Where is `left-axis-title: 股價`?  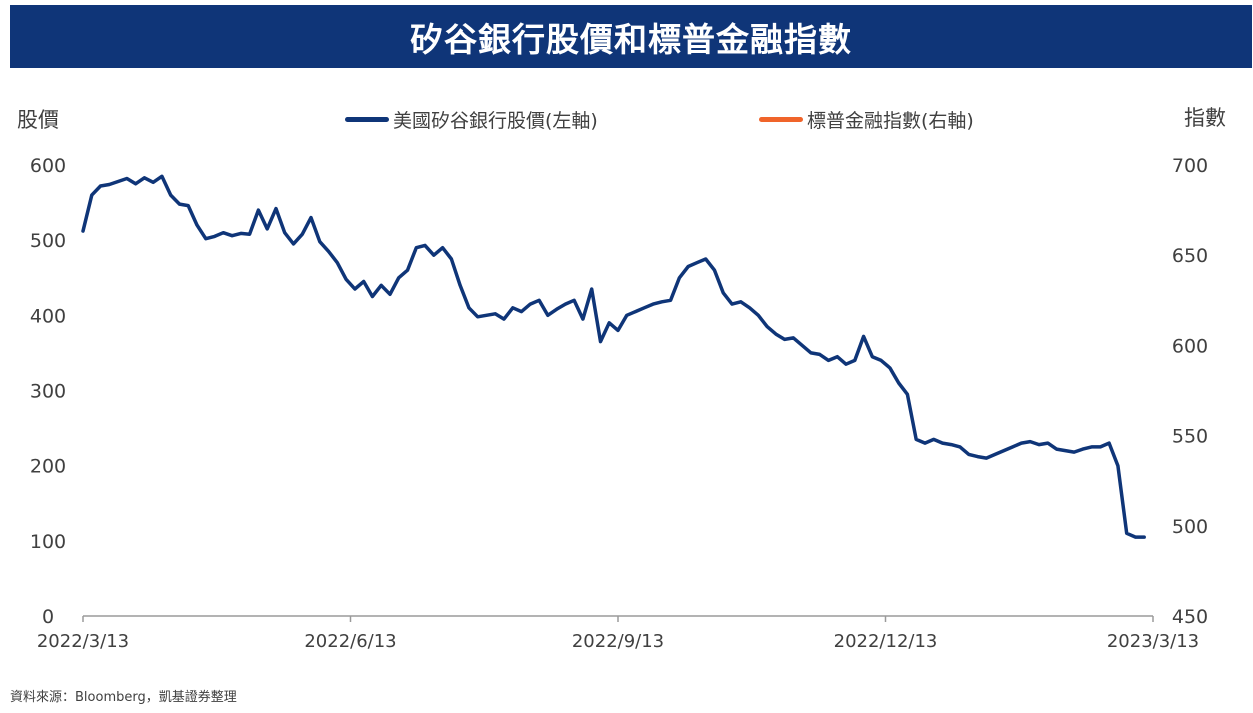
left-axis-title: 股價 is located at coordinates (38, 120).